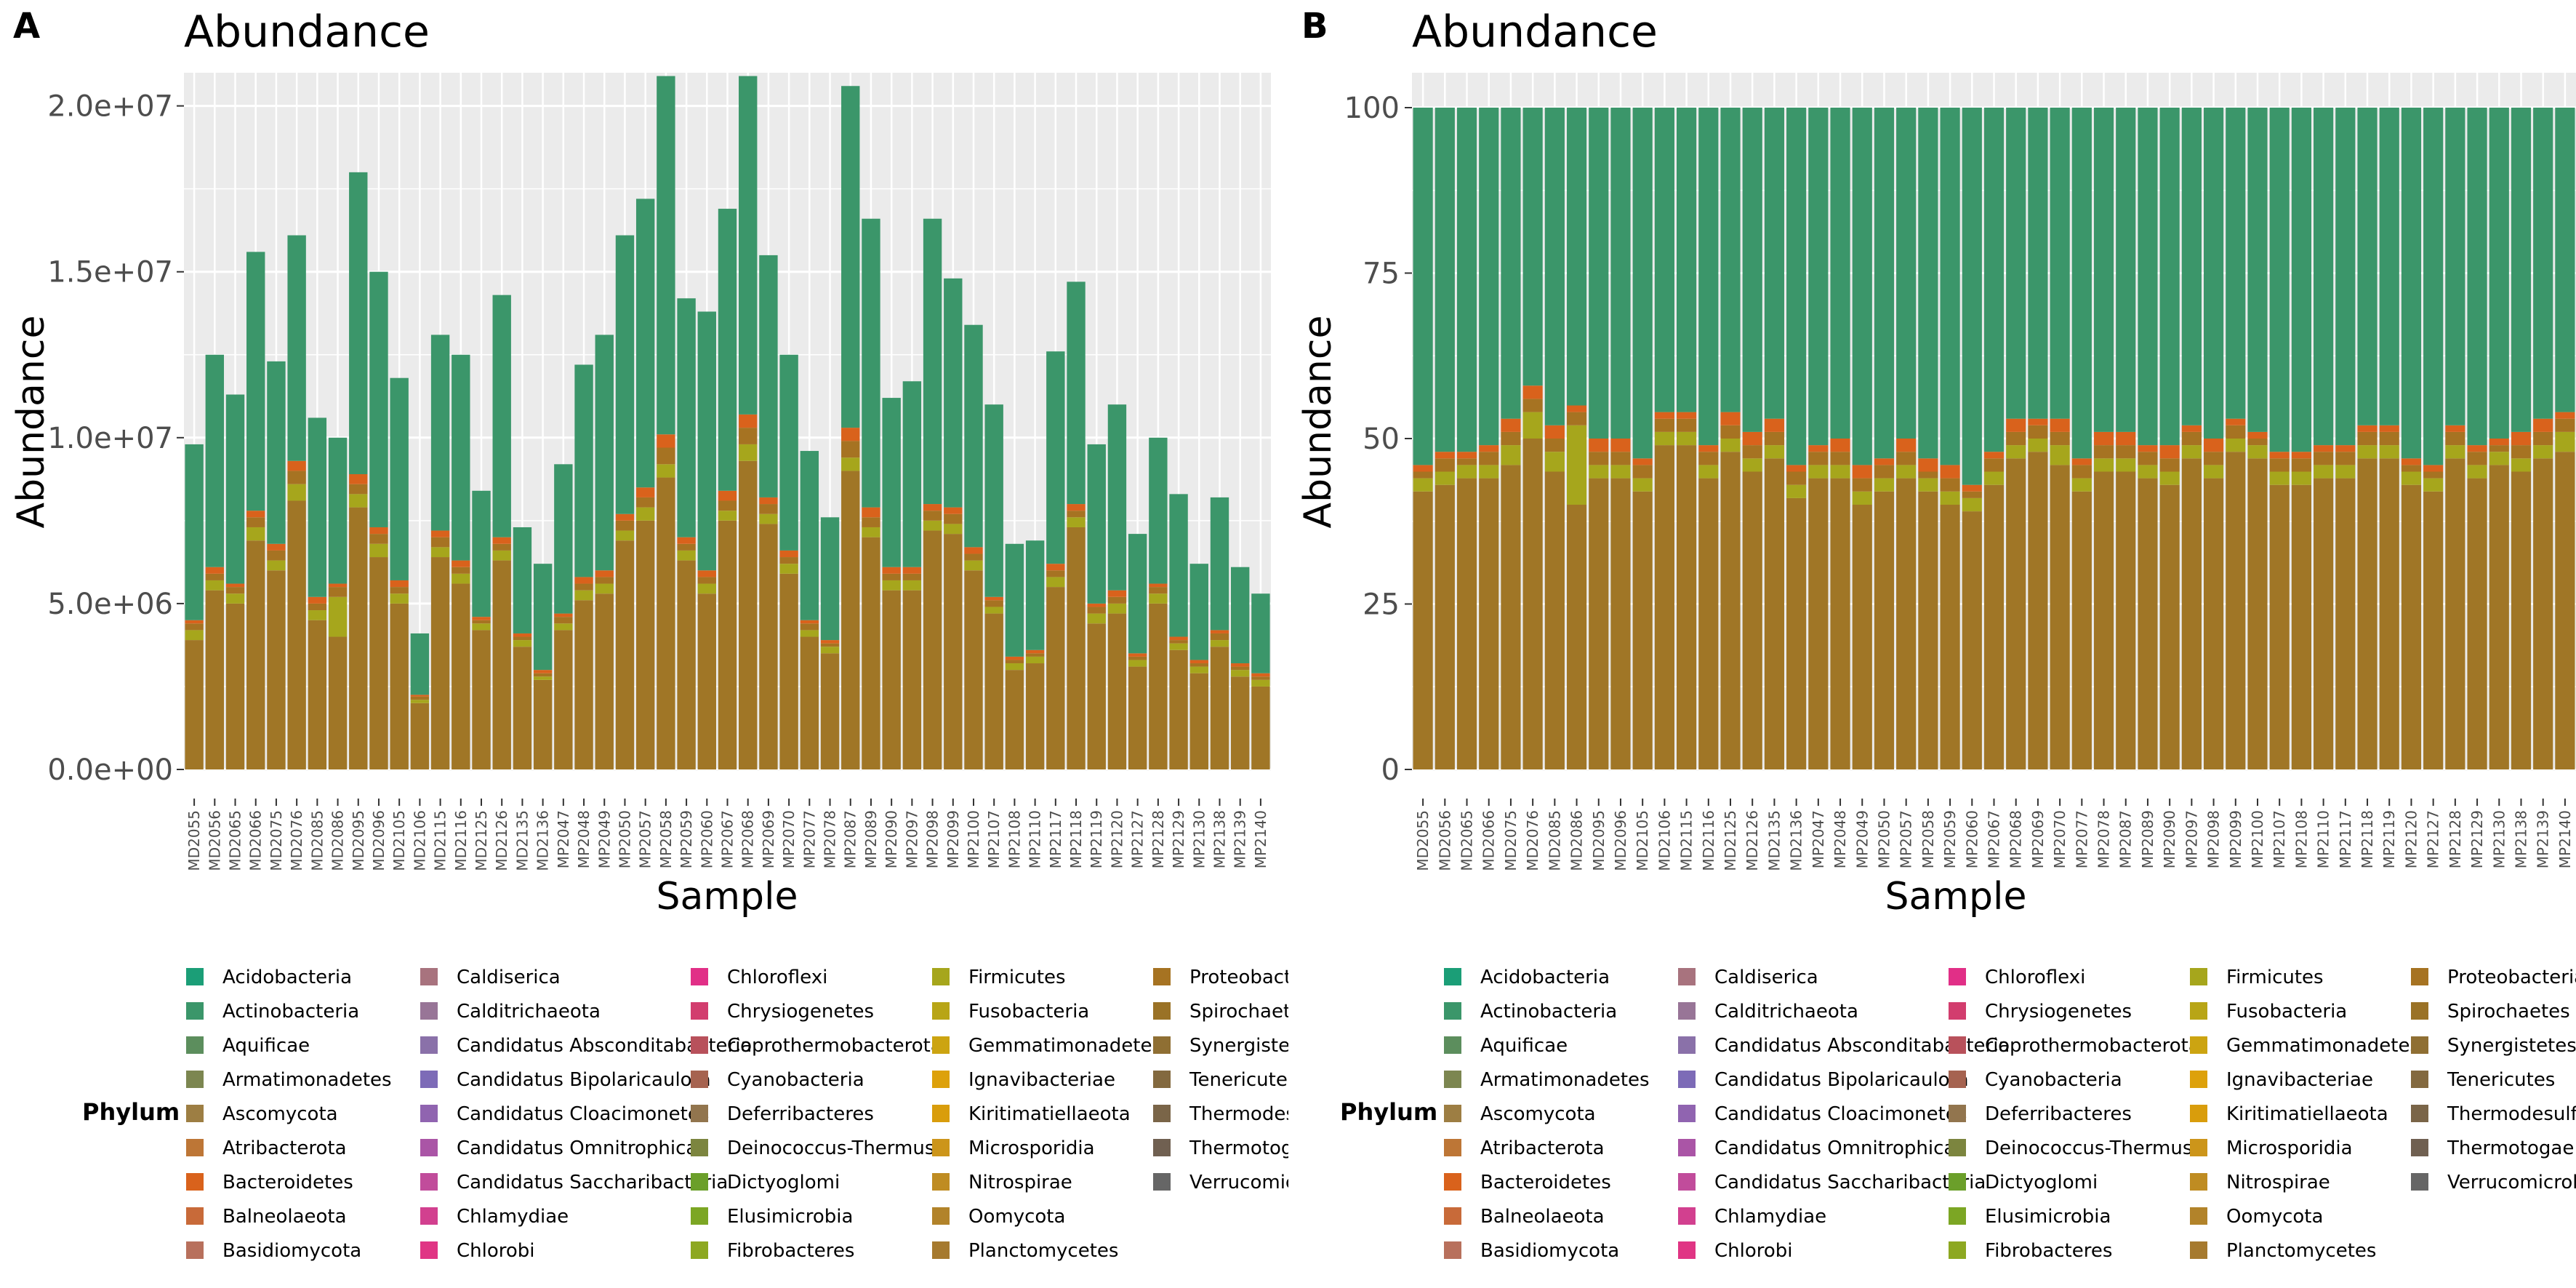 The image size is (2576, 1288). Describe the element at coordinates (280, 1114) in the screenshot. I see `legend-label: Ascomycota` at that location.